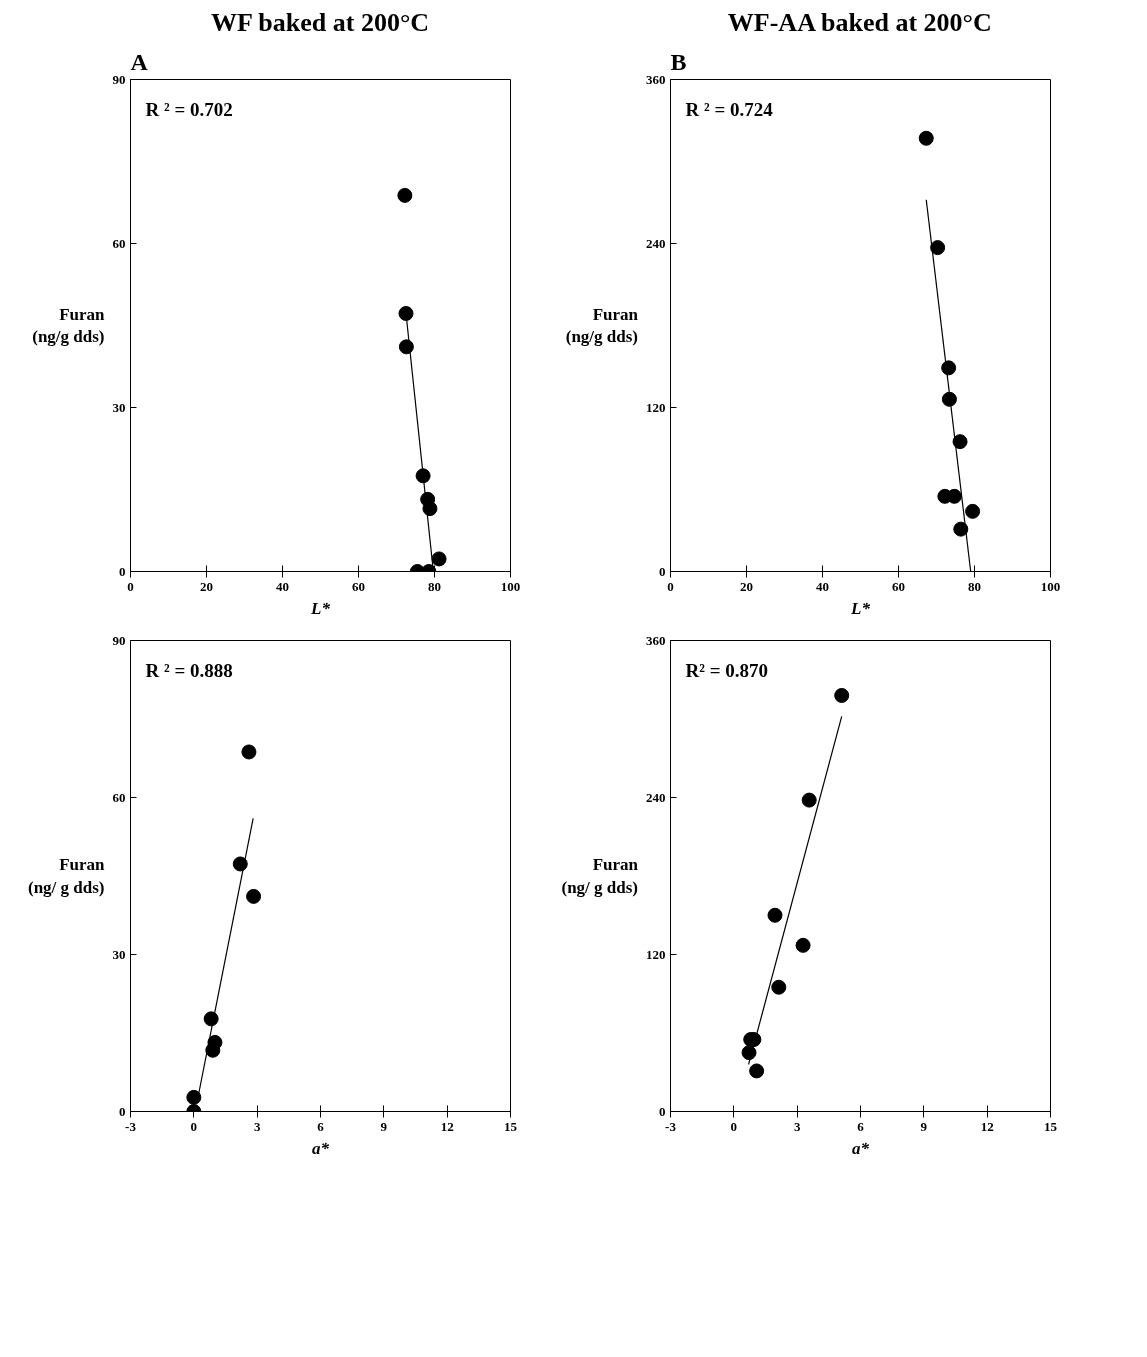  I want to click on chart-subtitle: WF-AA baked at 200°C, so click(859, 22).